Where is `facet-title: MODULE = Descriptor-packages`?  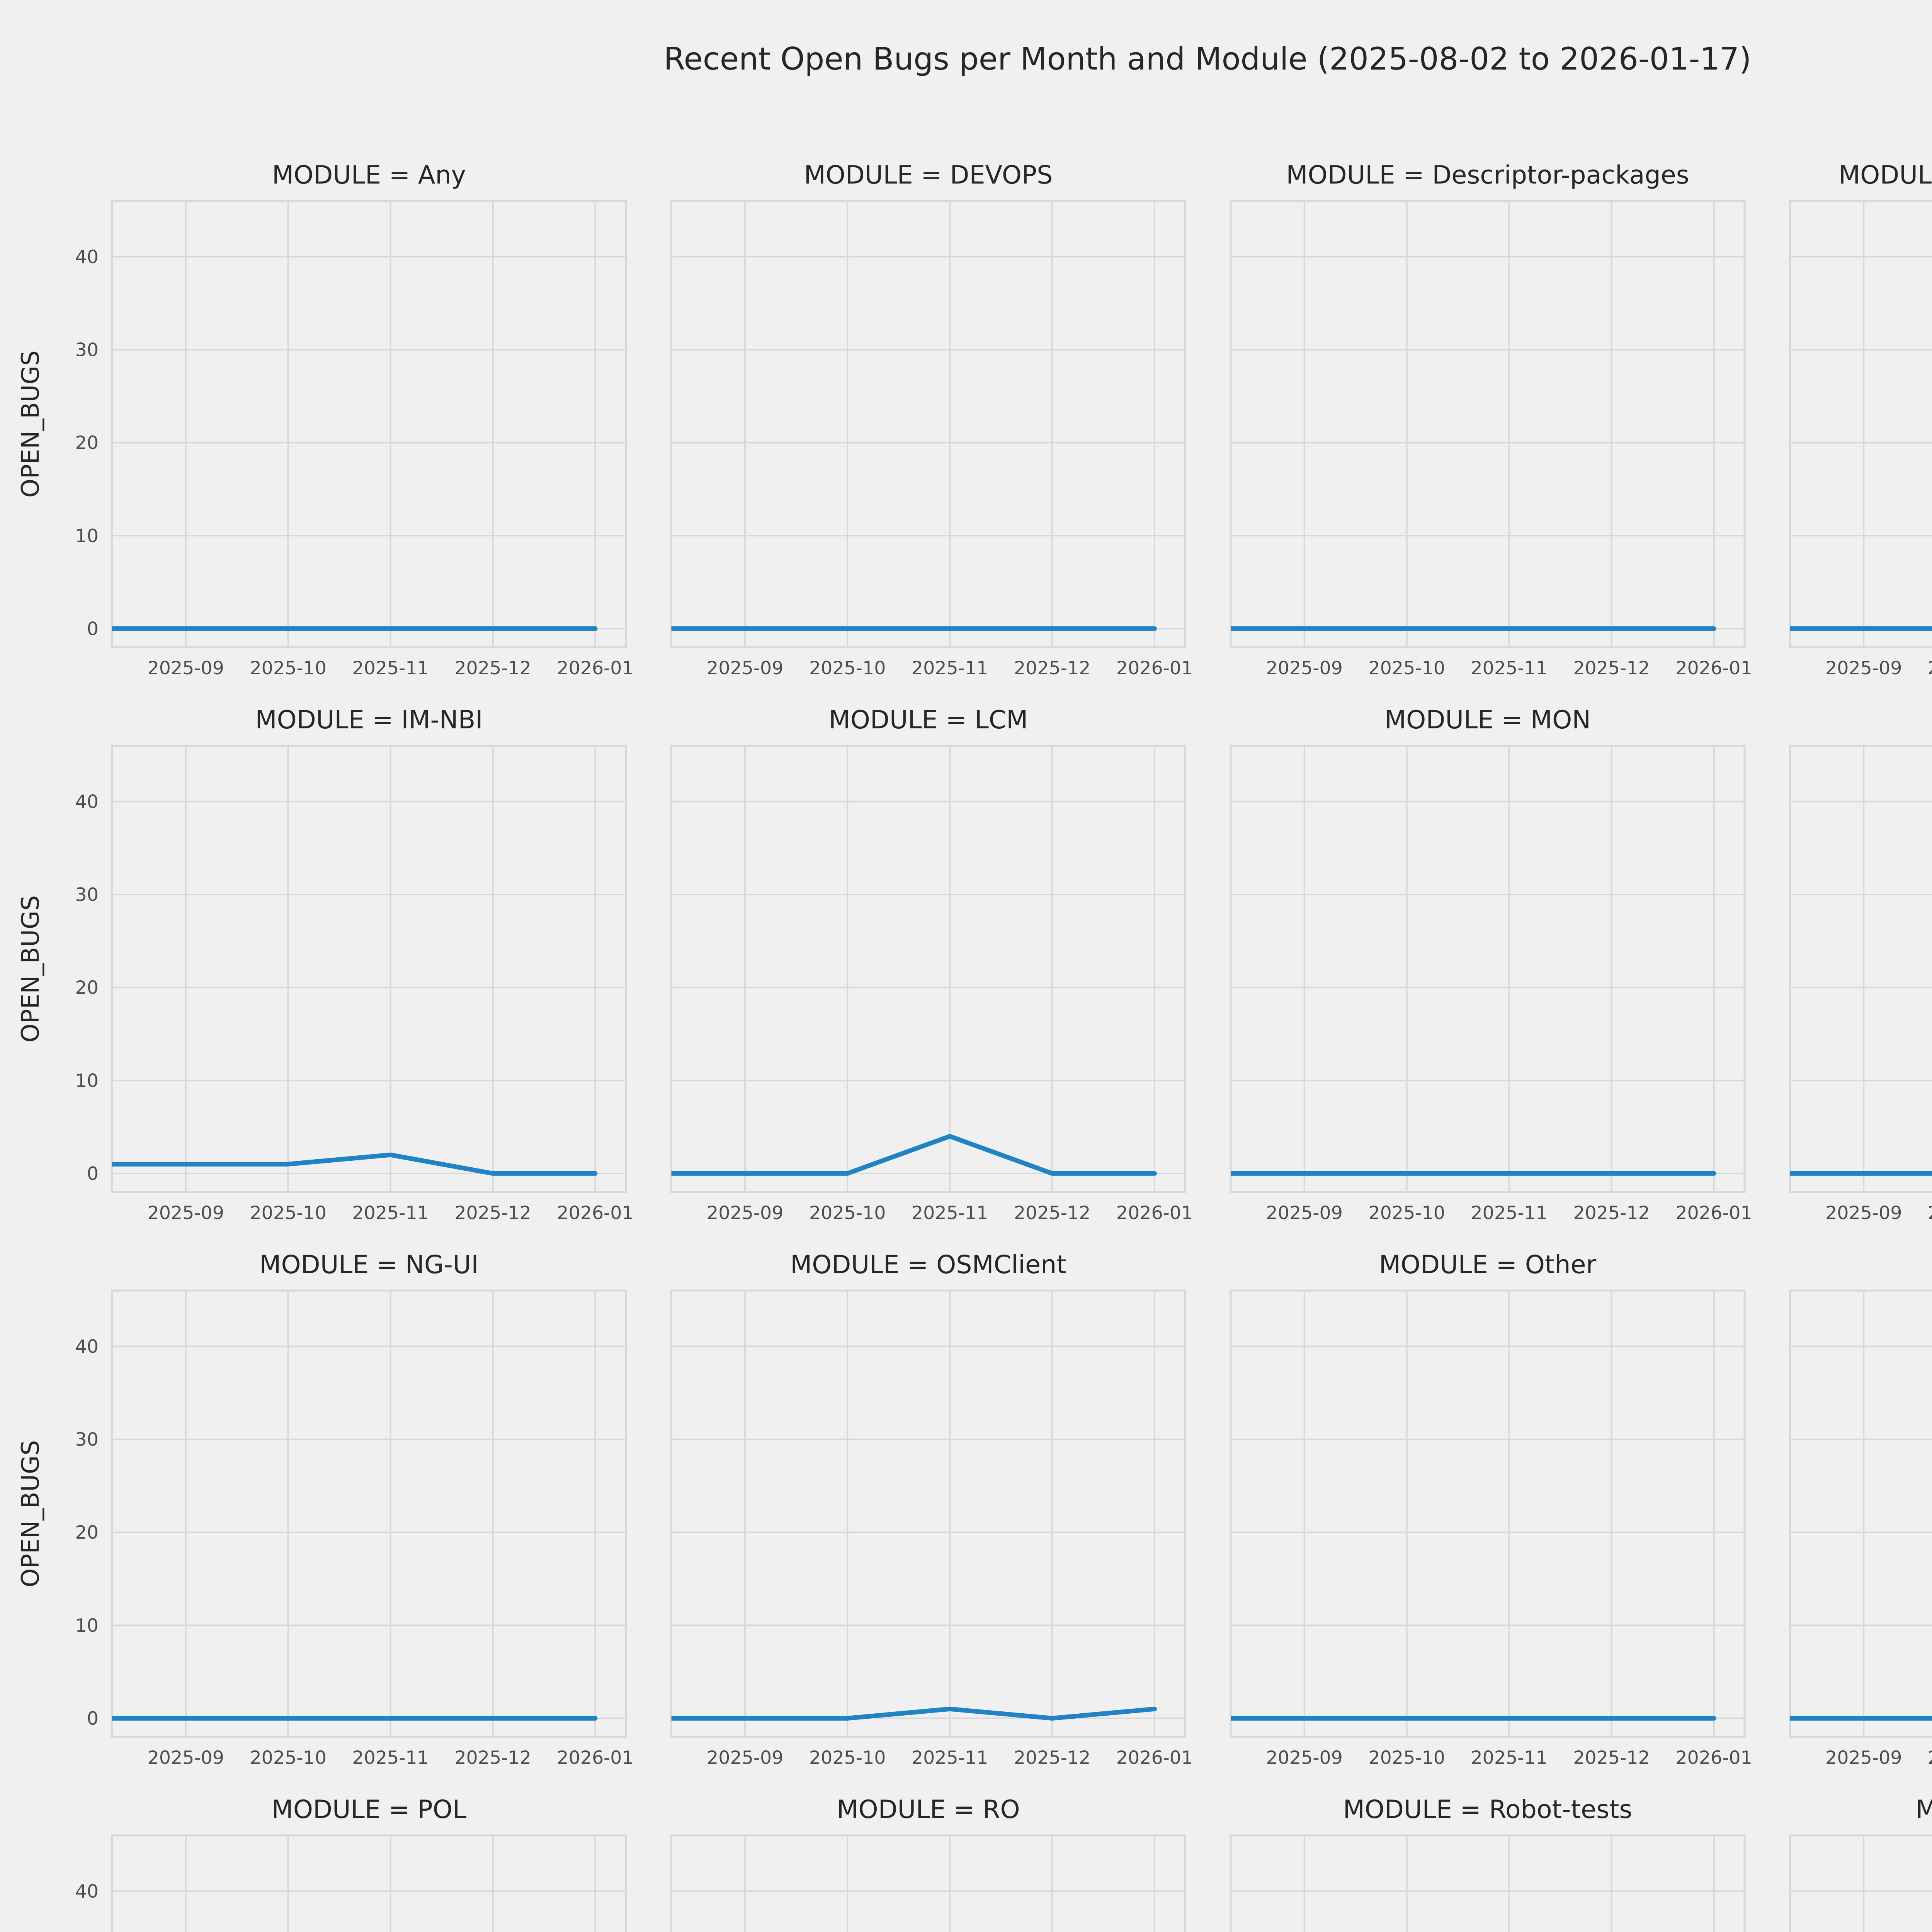
facet-title: MODULE = Descriptor-packages is located at coordinates (1488, 176).